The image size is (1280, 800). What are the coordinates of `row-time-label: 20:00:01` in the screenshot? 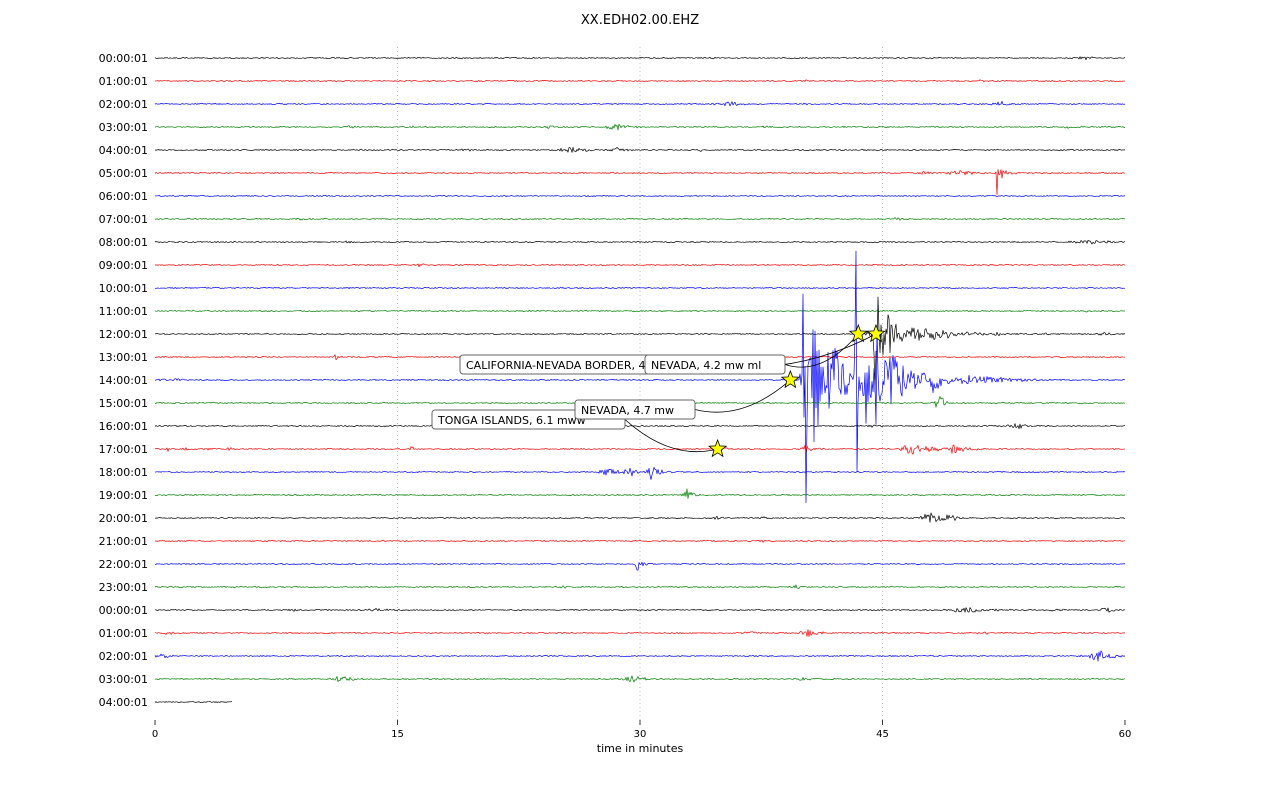 It's located at (123, 518).